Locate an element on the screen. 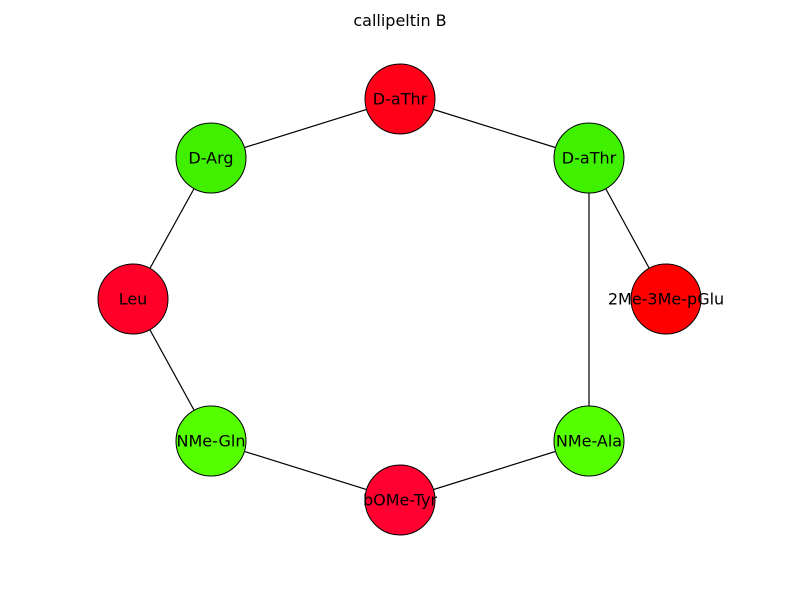  node-label: Leu is located at coordinates (133, 299).